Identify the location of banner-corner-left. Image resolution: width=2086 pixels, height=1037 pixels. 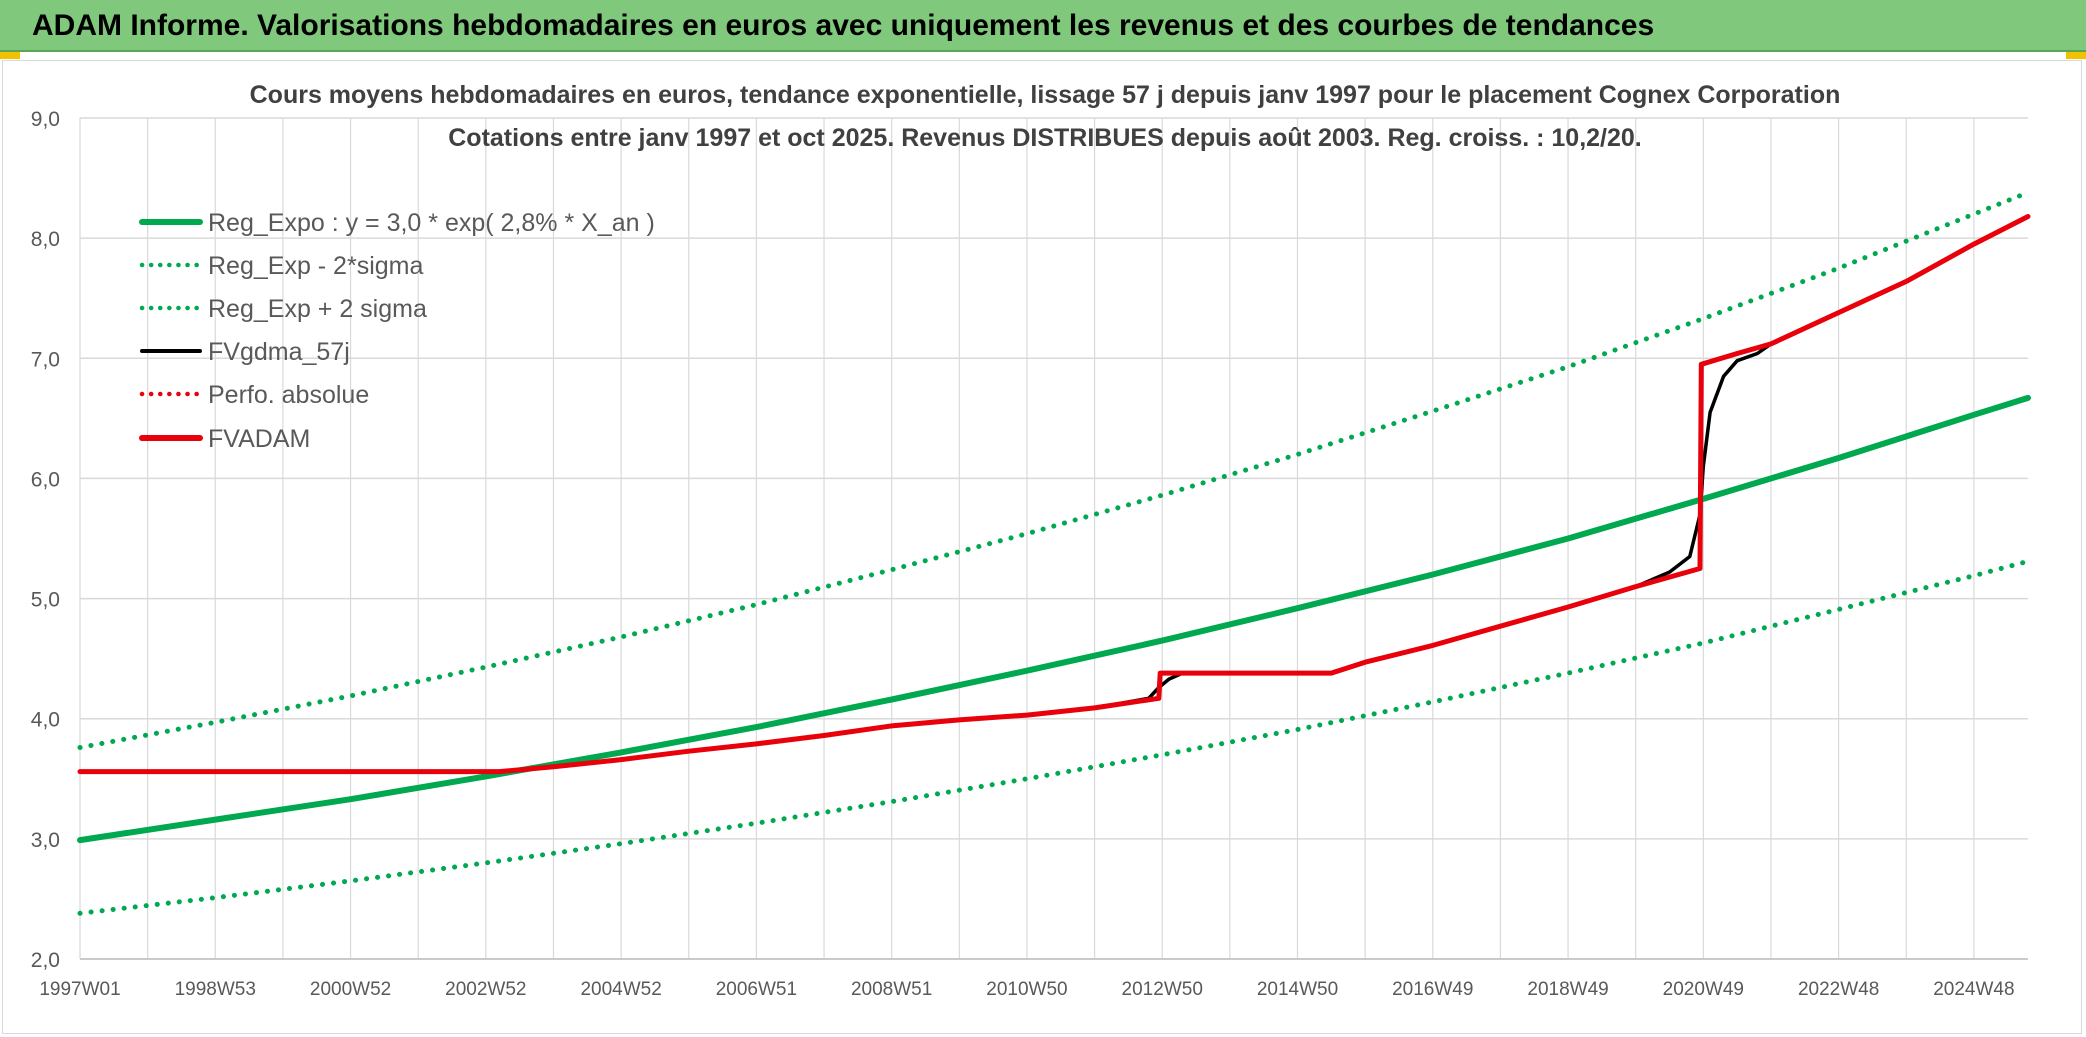
(10, 55).